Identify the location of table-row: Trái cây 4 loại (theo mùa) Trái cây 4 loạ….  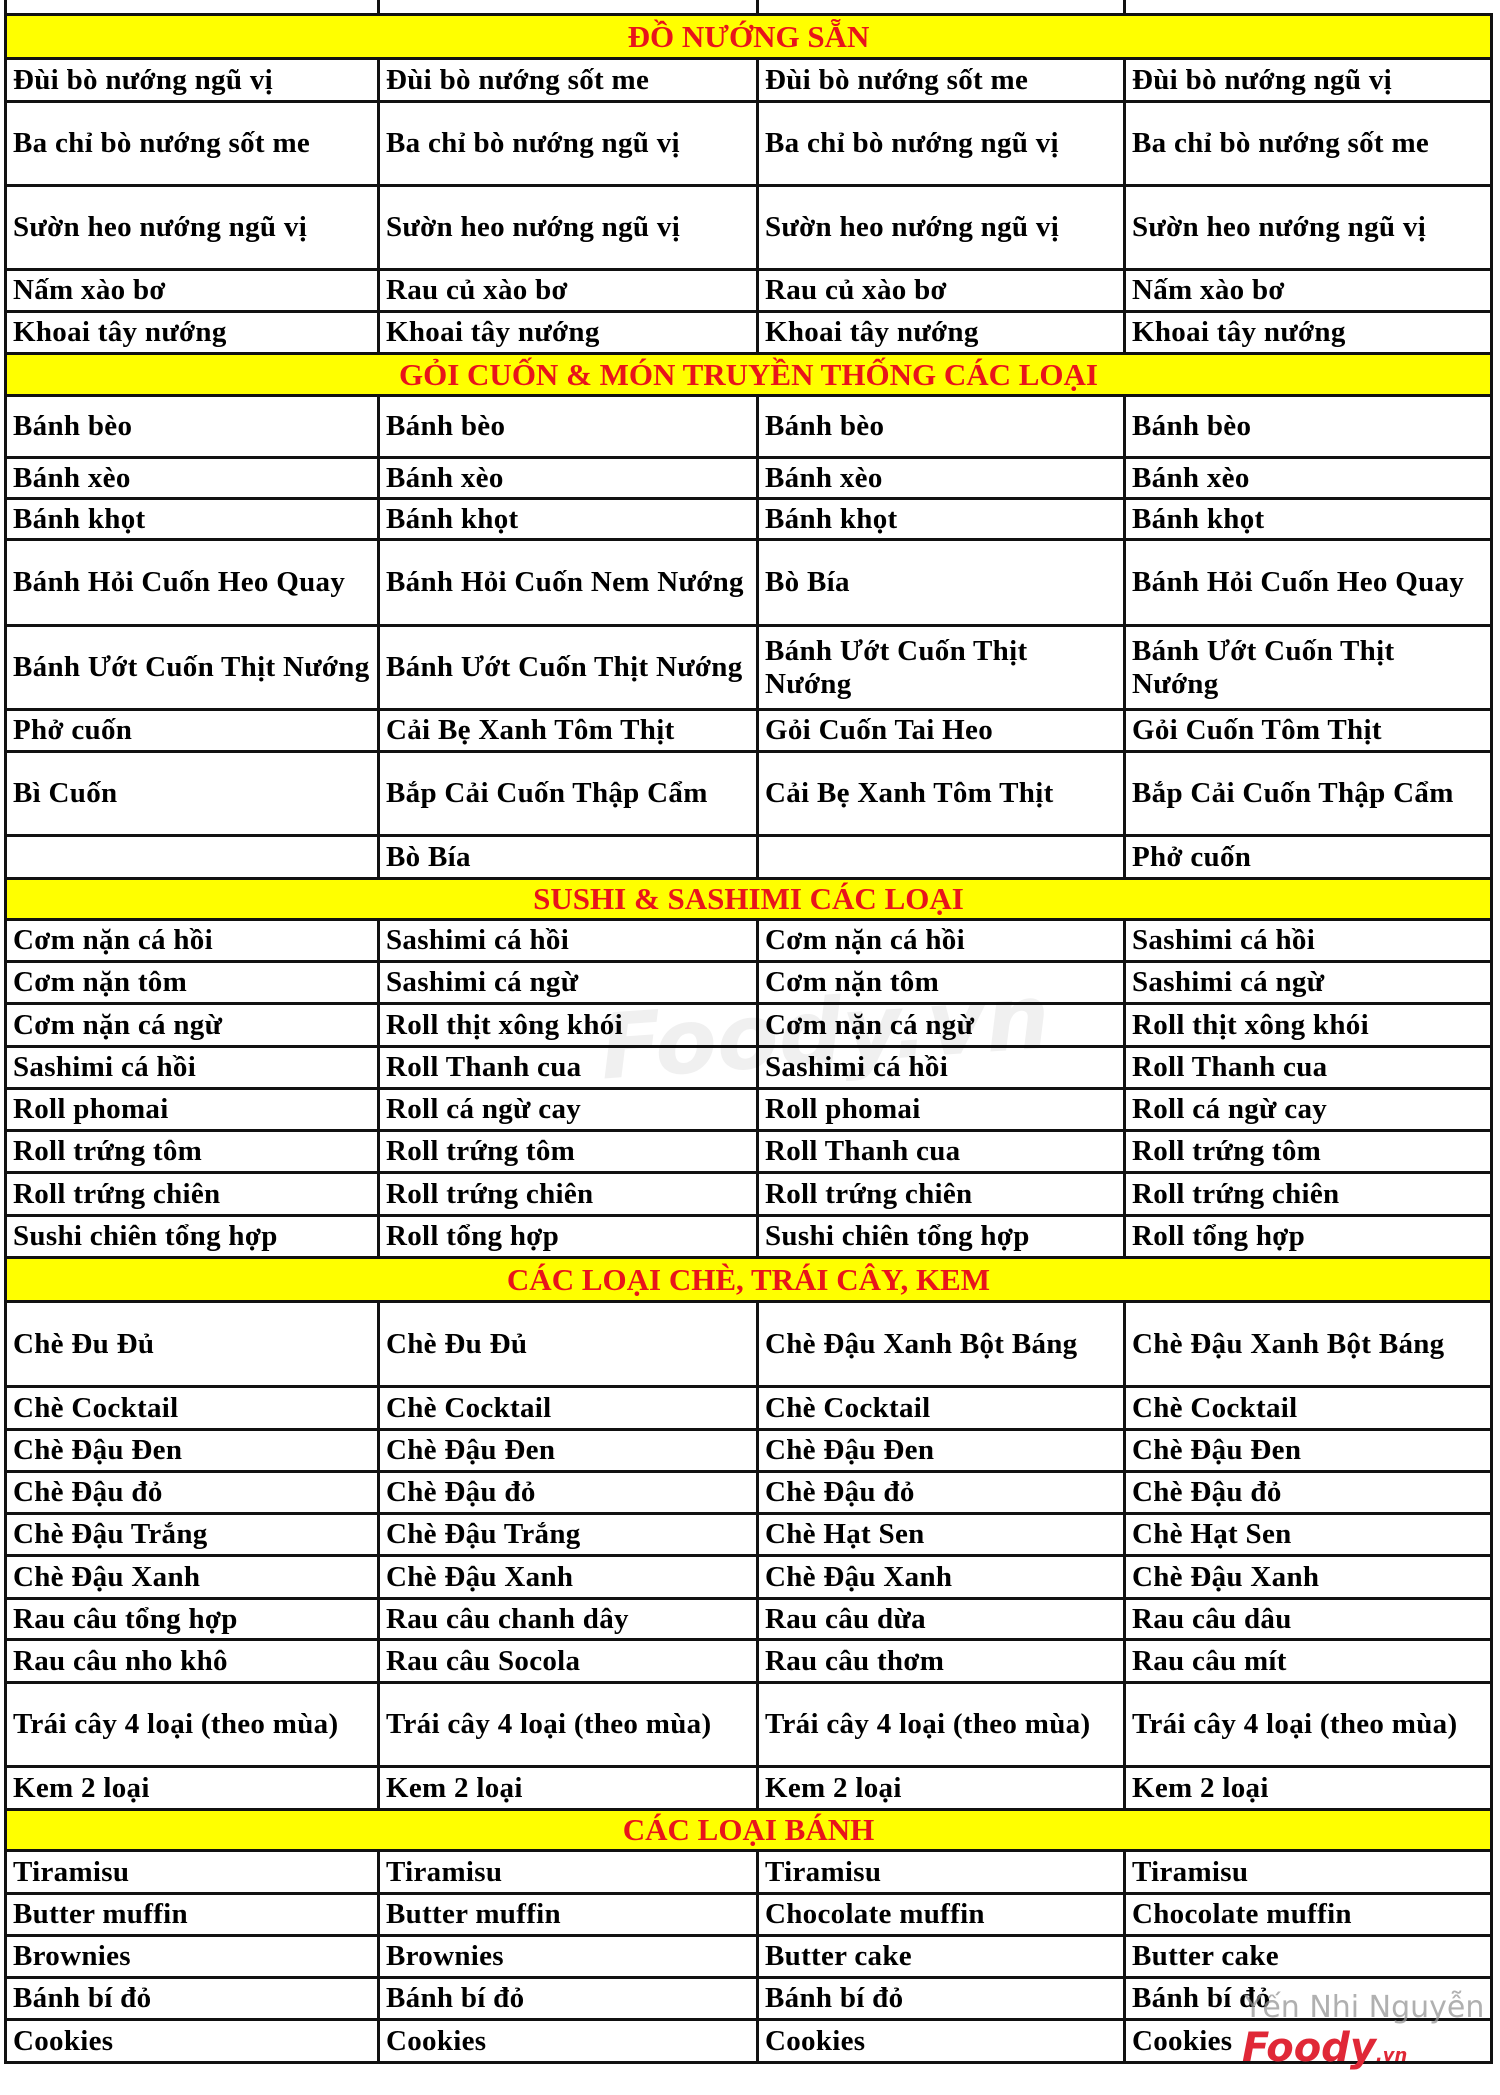
(748, 1726).